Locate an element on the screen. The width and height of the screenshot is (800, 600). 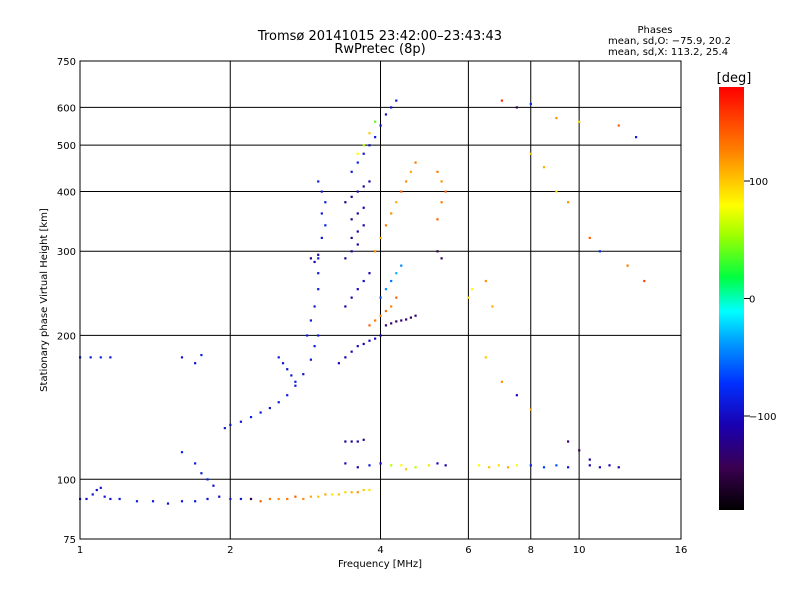
x-tick-label: 6 is located at coordinates (468, 550).